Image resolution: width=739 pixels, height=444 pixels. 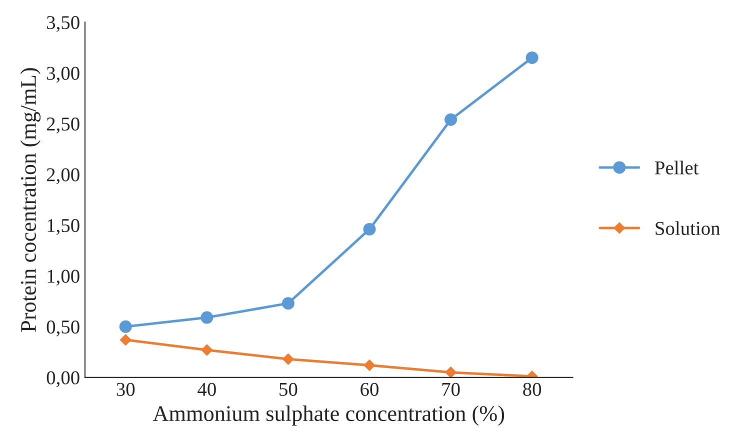 What do you see at coordinates (63, 328) in the screenshot?
I see `y-tick-label: 0,50` at bounding box center [63, 328].